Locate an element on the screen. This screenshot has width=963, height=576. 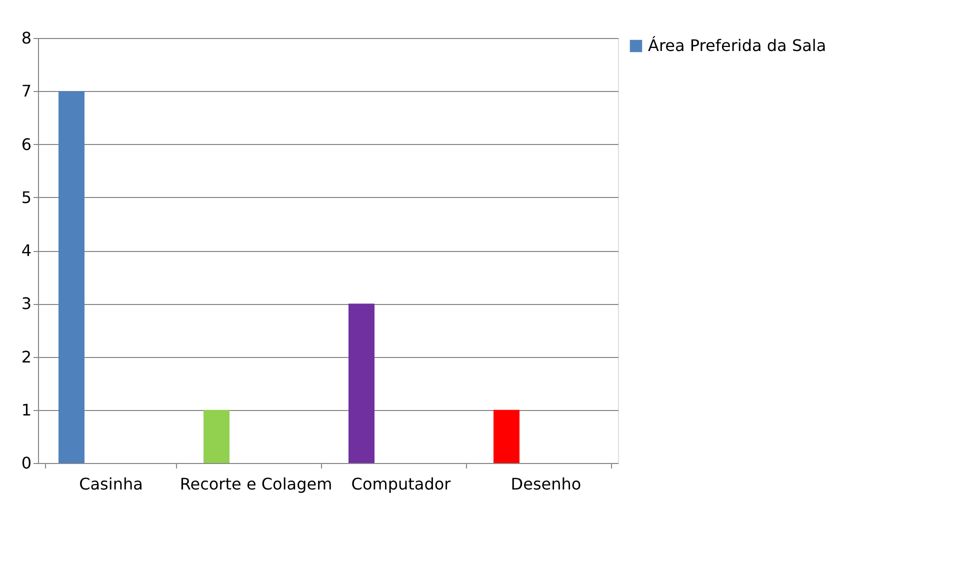
x-tick-label: Casinha is located at coordinates (111, 484).